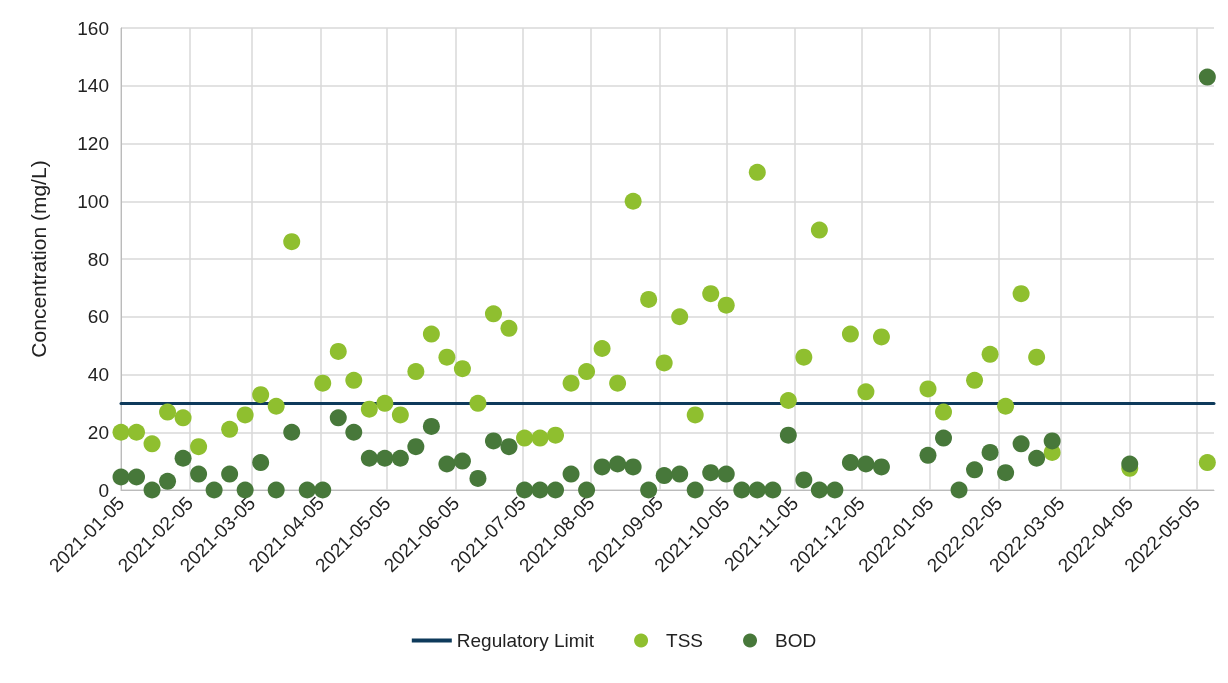 The image size is (1228, 683). What do you see at coordinates (93, 28) in the screenshot?
I see `y-tick-label: 160` at bounding box center [93, 28].